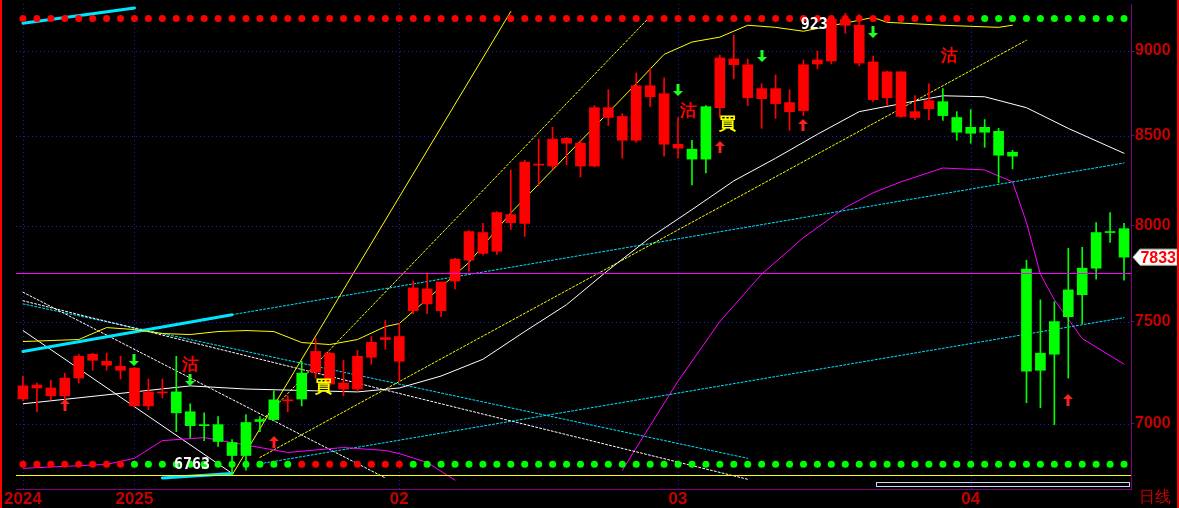  I want to click on annotation: 買, so click(727, 123).